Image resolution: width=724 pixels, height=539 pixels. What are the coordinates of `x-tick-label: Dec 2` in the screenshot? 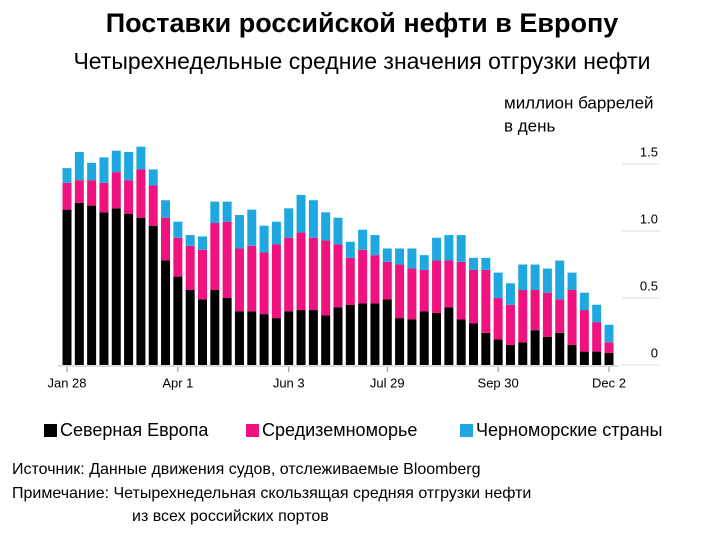 It's located at (609, 382).